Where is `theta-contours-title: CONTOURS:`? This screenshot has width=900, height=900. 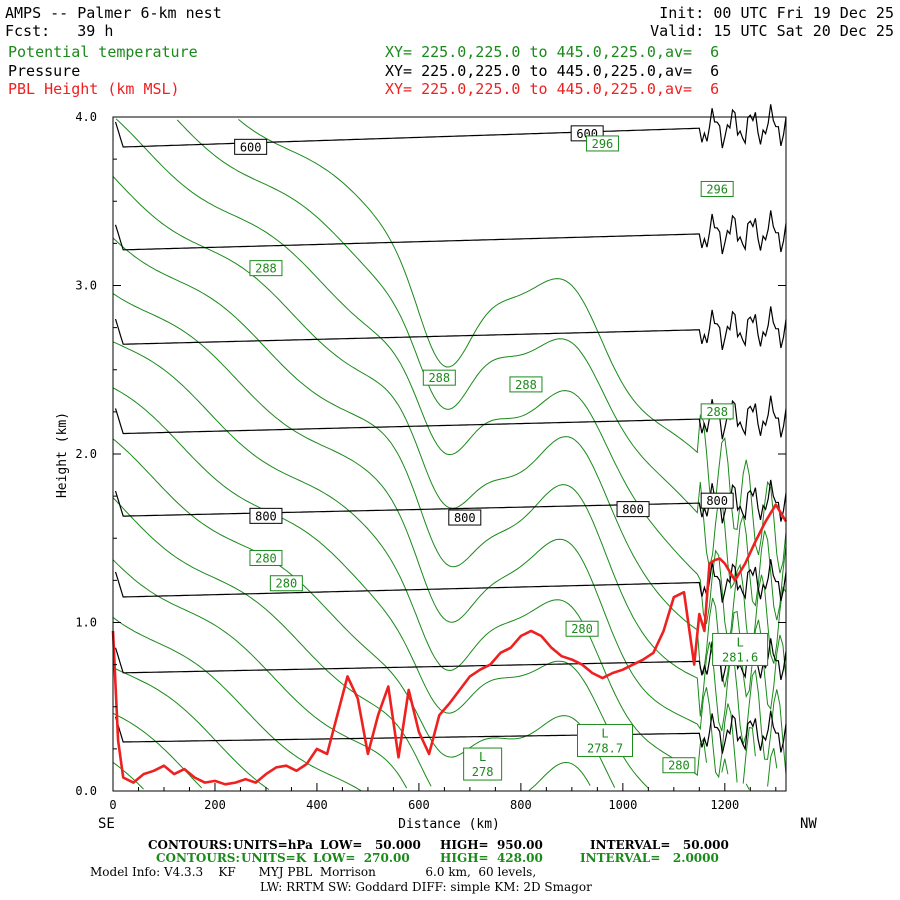
theta-contours-title: CONTOURS: is located at coordinates (198, 858).